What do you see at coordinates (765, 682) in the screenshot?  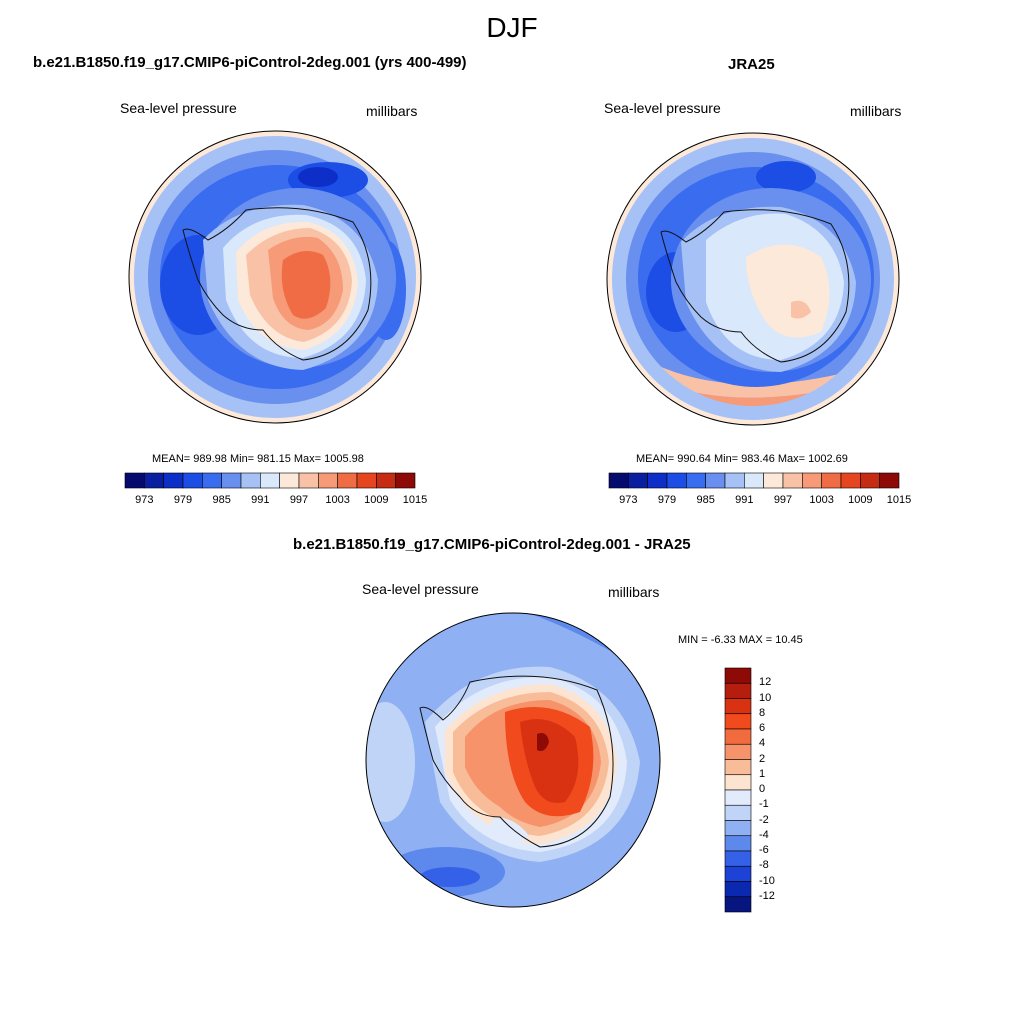 I see `colorbar-tick-label: 12` at bounding box center [765, 682].